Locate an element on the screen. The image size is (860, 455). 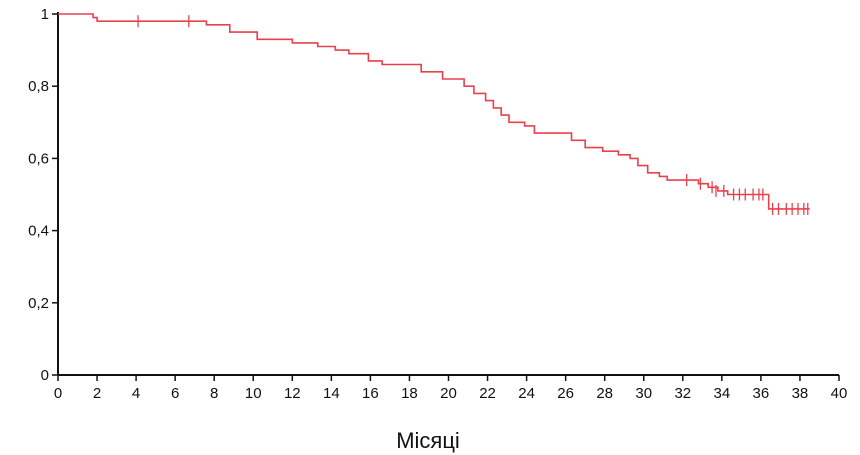
x-tick-label: 16 is located at coordinates (370, 393).